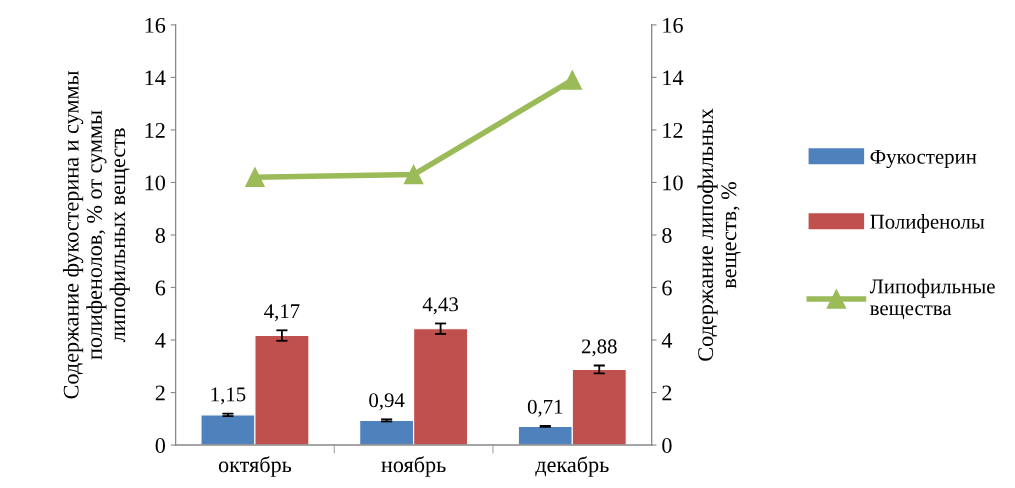 The width and height of the screenshot is (1015, 488). What do you see at coordinates (932, 299) in the screenshot?
I see `legend-label: Липофильные вещества` at bounding box center [932, 299].